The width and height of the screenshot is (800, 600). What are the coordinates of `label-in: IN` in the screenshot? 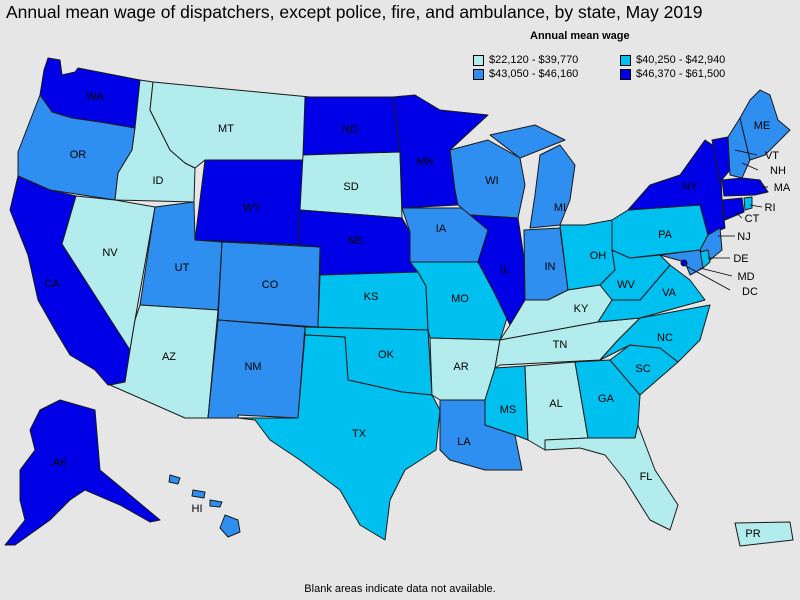 It's located at (550, 267).